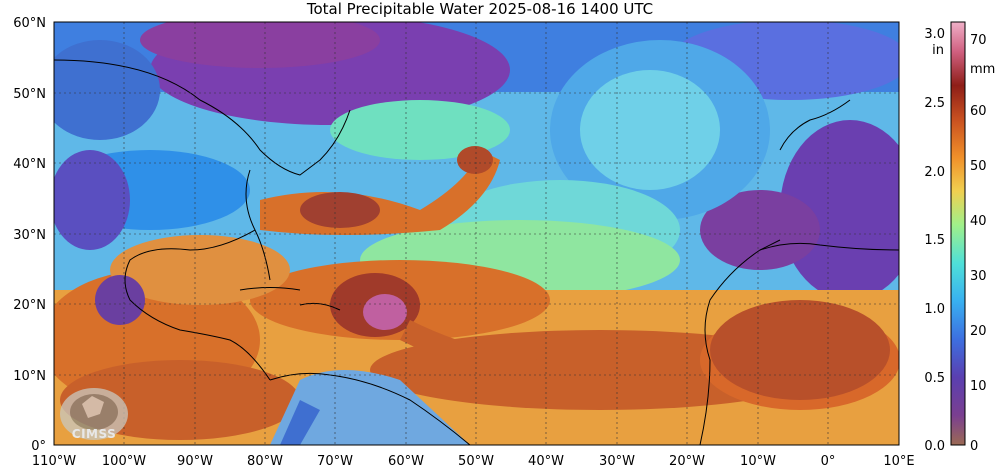  What do you see at coordinates (94, 434) in the screenshot?
I see `cimss-logo-text: CIMSS` at bounding box center [94, 434].